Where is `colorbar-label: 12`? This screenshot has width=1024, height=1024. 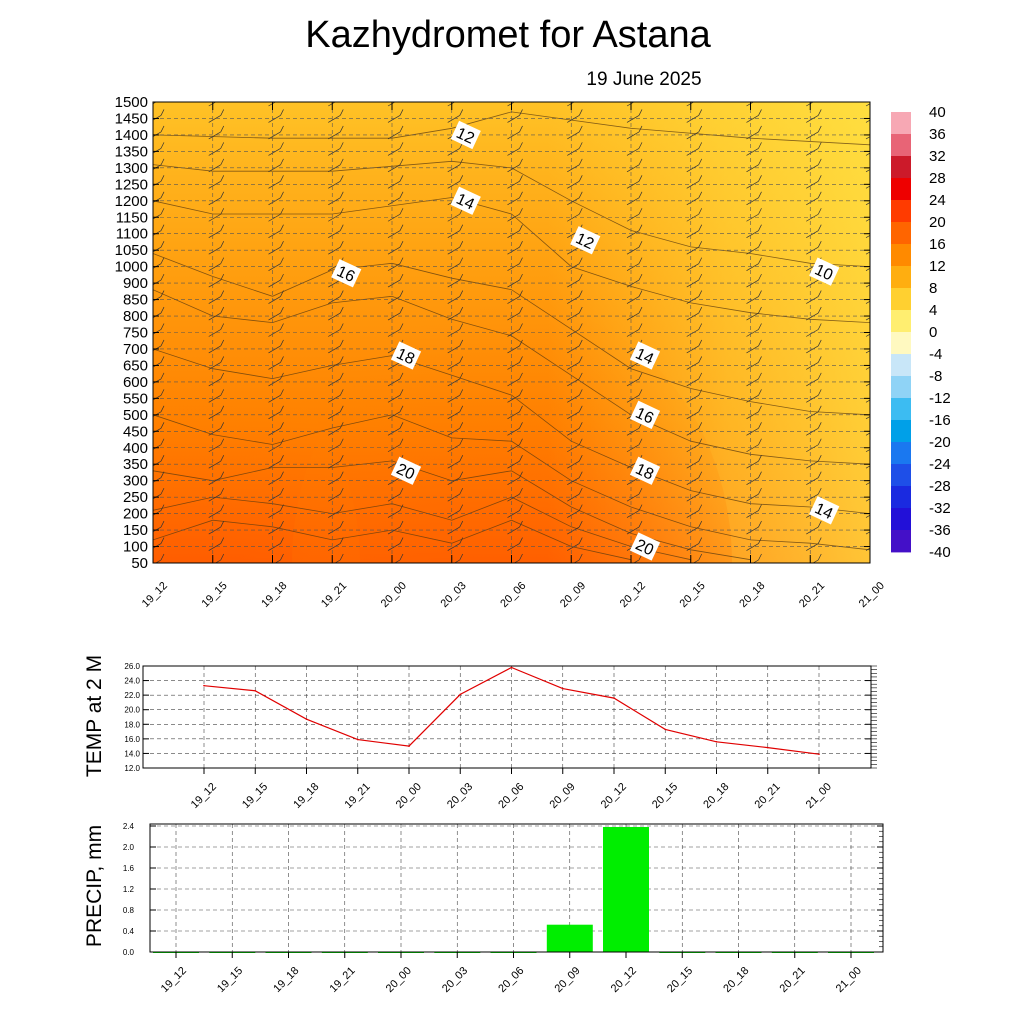 colorbar-label: 12 is located at coordinates (937, 266).